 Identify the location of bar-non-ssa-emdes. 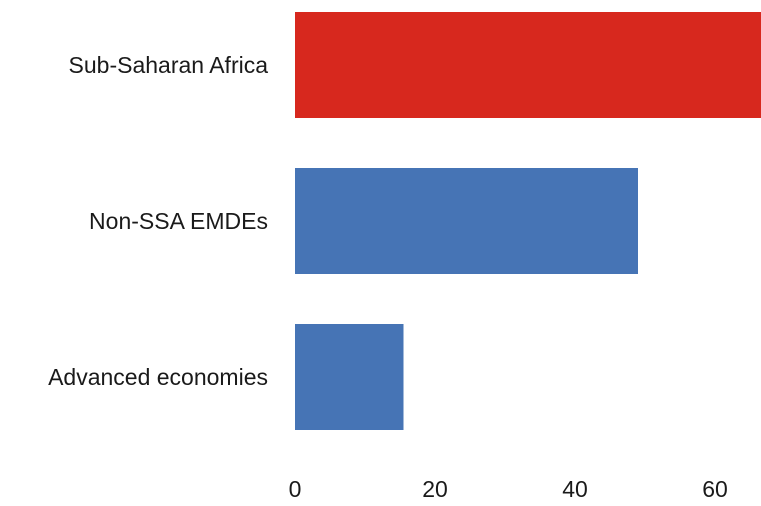
(466, 221).